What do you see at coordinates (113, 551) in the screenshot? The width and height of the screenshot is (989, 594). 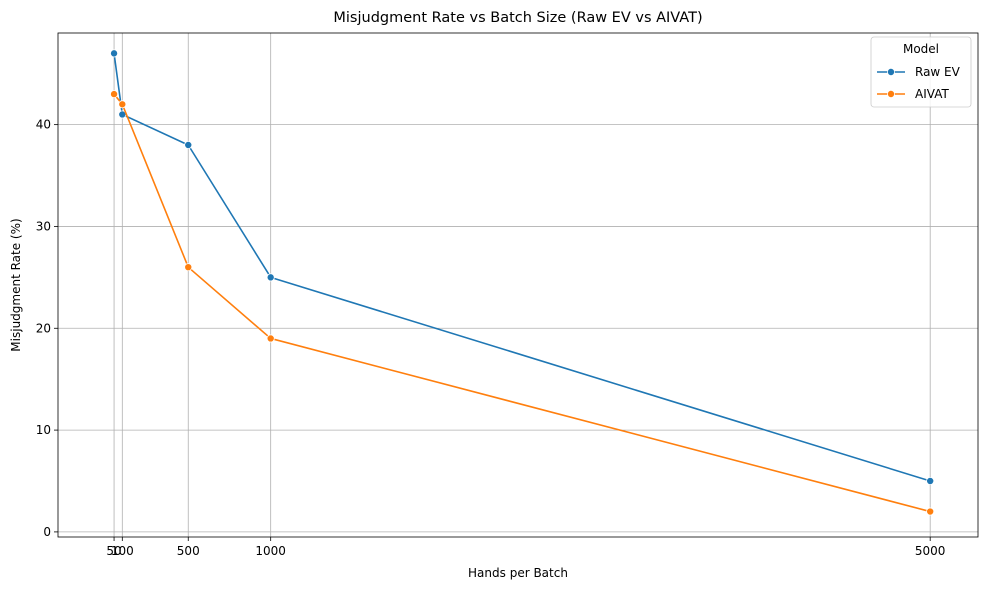 I see `x-tick-label: 50` at bounding box center [113, 551].